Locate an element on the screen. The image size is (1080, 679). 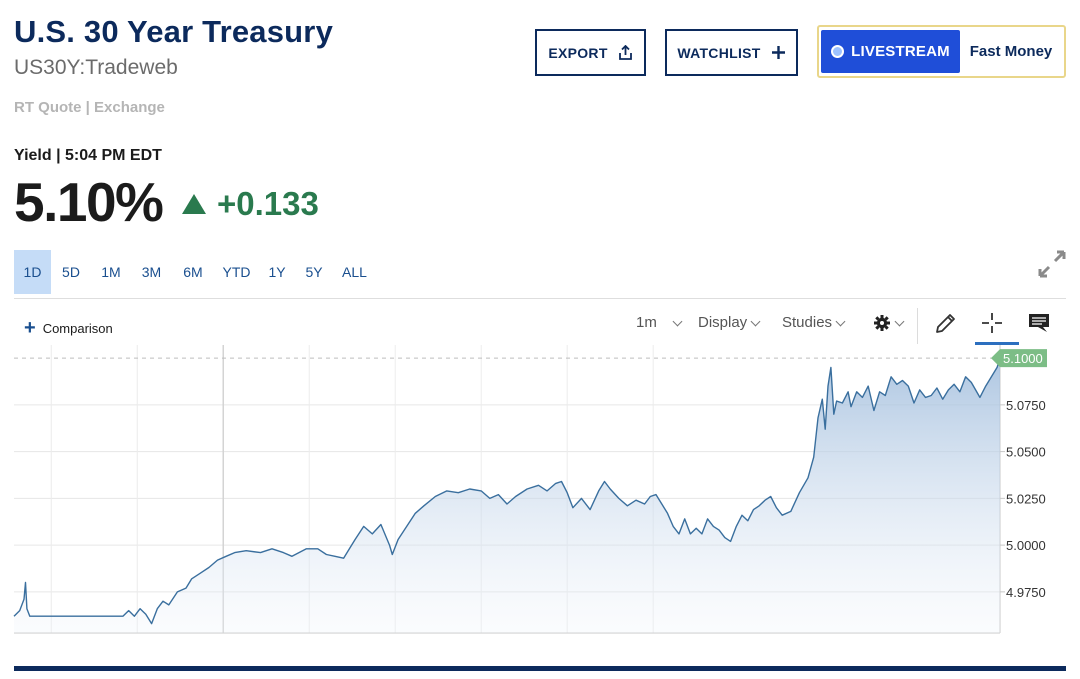
display-label: Display is located at coordinates (723, 322).